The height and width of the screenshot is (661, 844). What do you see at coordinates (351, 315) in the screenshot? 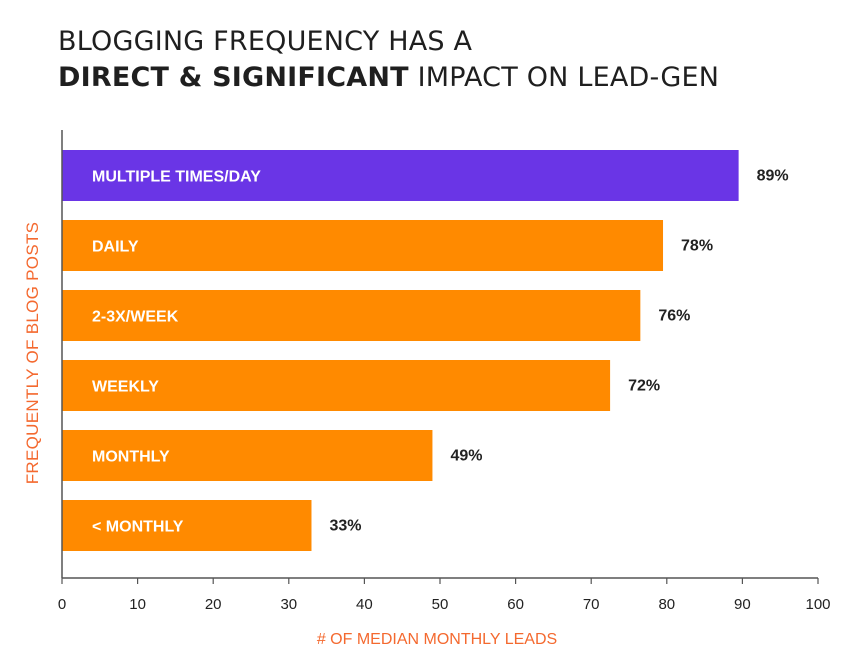
I see `bar-2-3x-week` at bounding box center [351, 315].